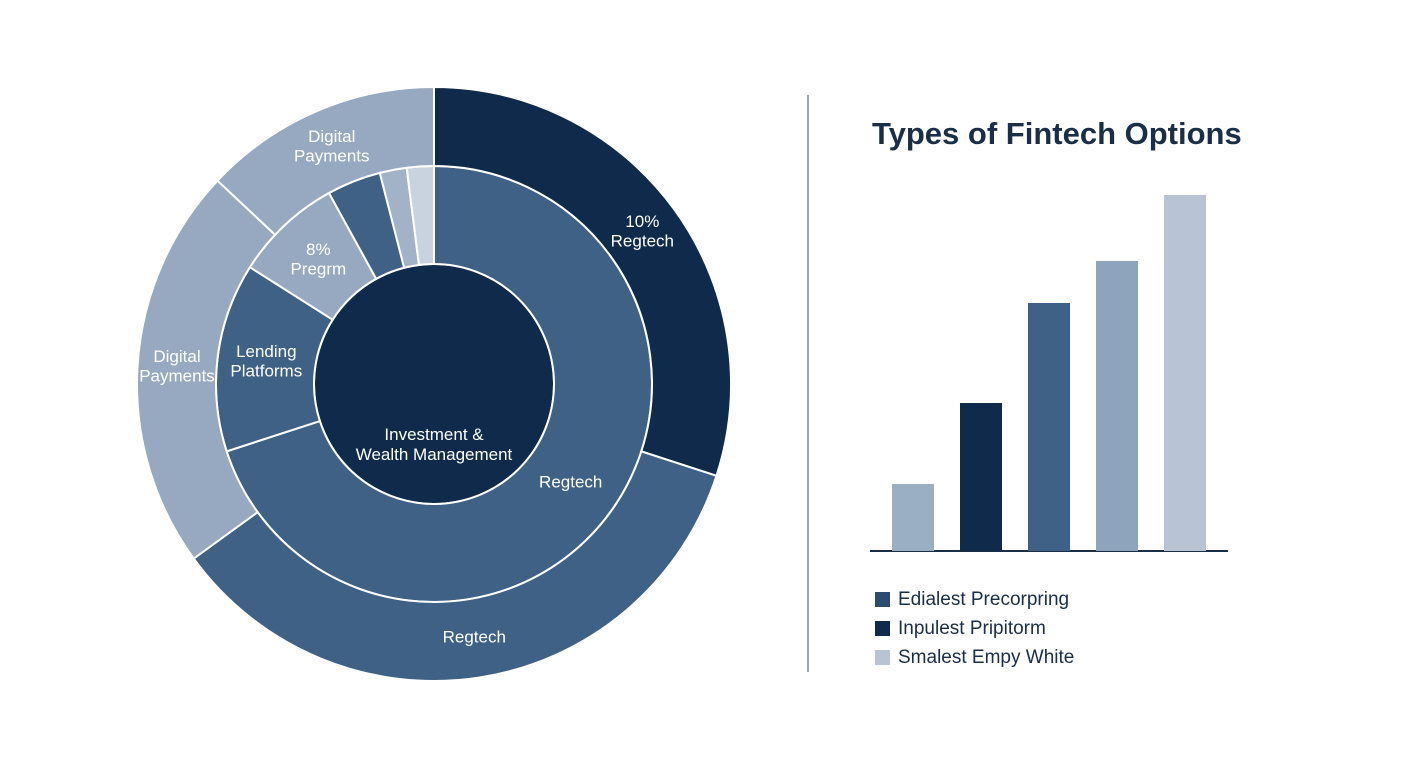  Describe the element at coordinates (986, 657) in the screenshot. I see `legend-label: Smalest Empy White` at that location.